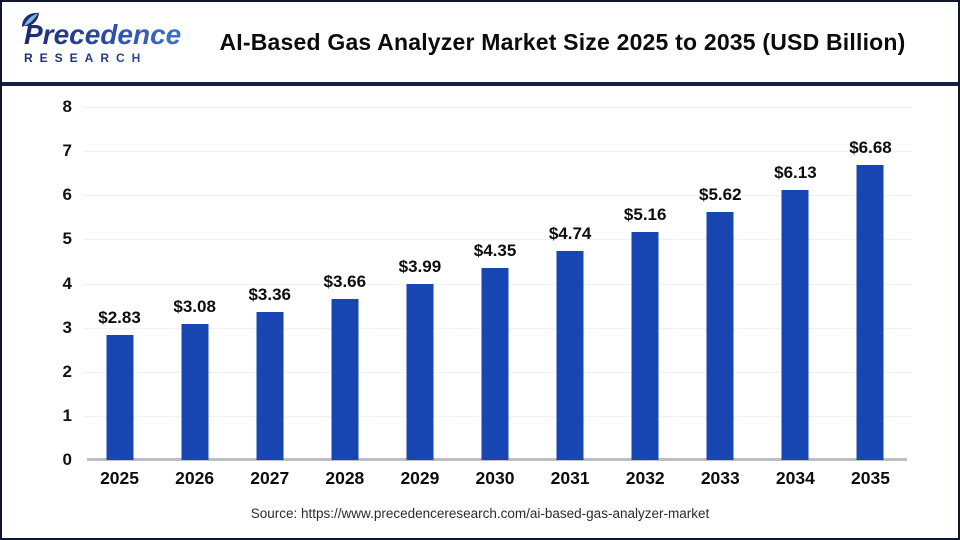  Describe the element at coordinates (67, 151) in the screenshot. I see `y-tick-label: 7` at that location.